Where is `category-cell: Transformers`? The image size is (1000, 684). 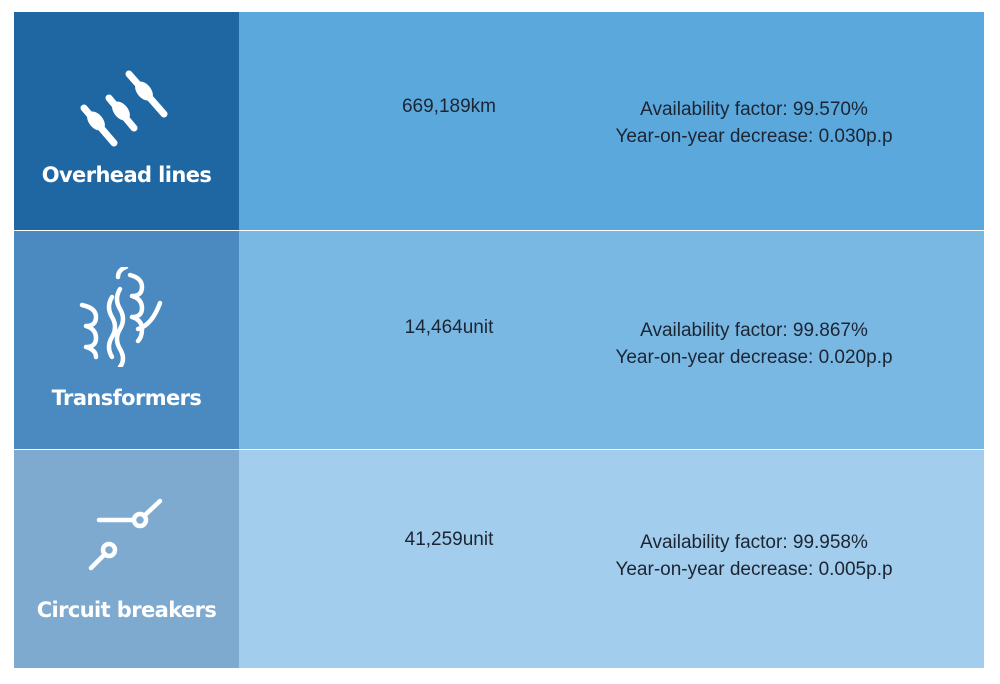 category-cell: Transformers is located at coordinates (126, 340).